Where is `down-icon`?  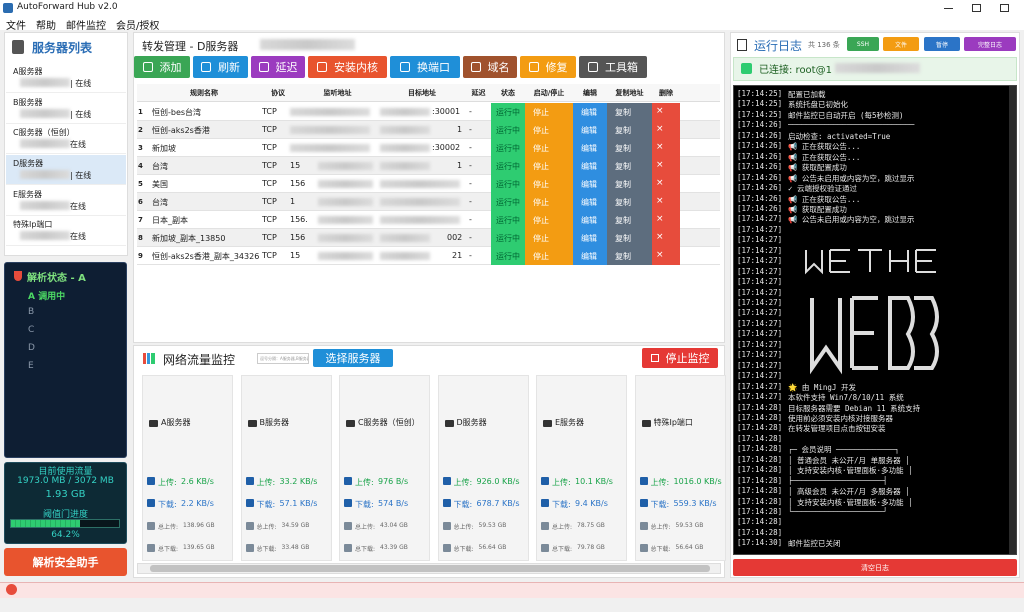
down-icon is located at coordinates (545, 503).